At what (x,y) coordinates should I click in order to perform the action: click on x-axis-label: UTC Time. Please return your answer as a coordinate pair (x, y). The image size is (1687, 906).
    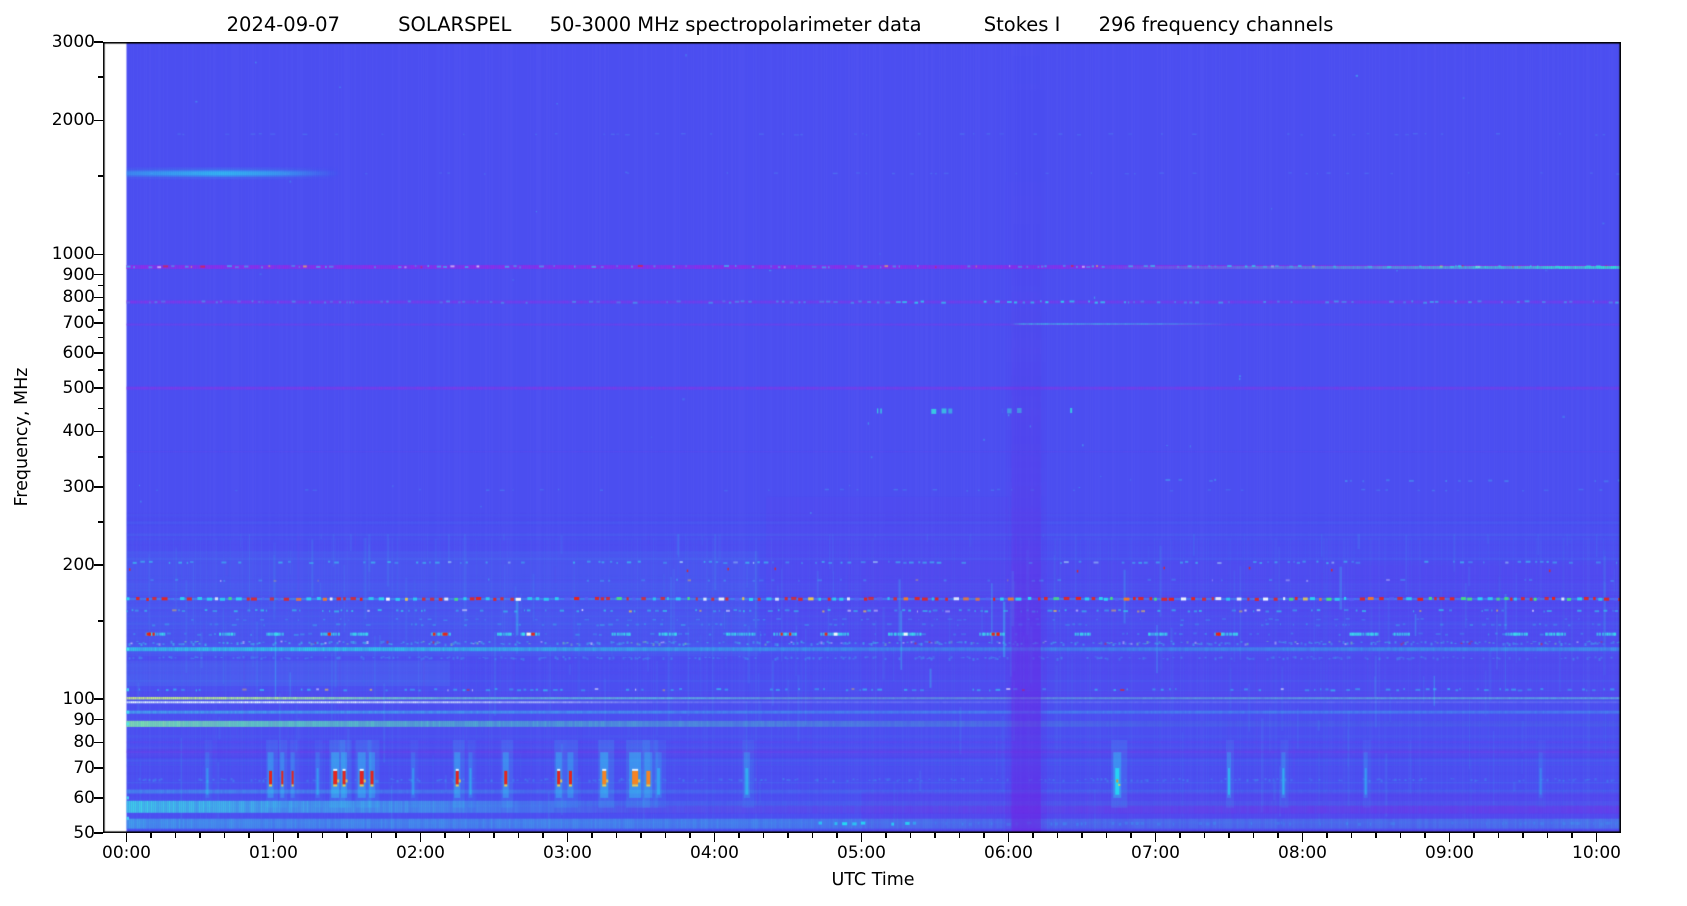
    Looking at the image, I should click on (873, 880).